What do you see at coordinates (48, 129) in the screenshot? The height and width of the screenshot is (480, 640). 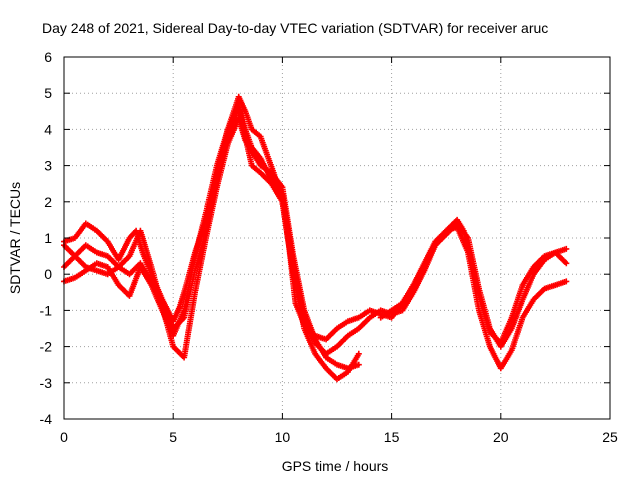 I see `y-tick-label: 4` at bounding box center [48, 129].